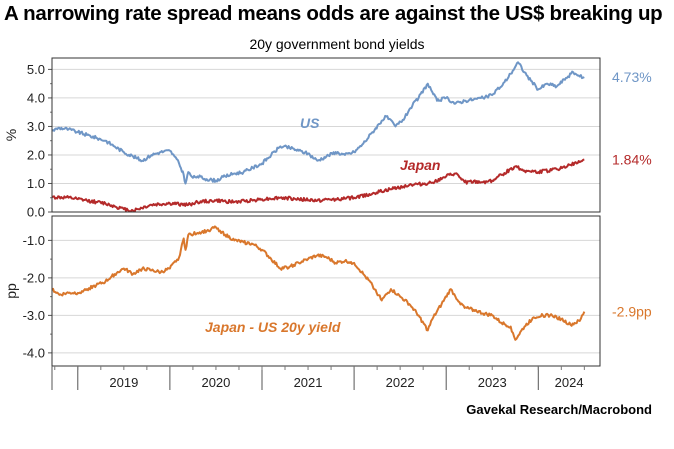 This screenshot has width=674, height=449. What do you see at coordinates (36, 154) in the screenshot?
I see `y-tick-label: 2.0` at bounding box center [36, 154].